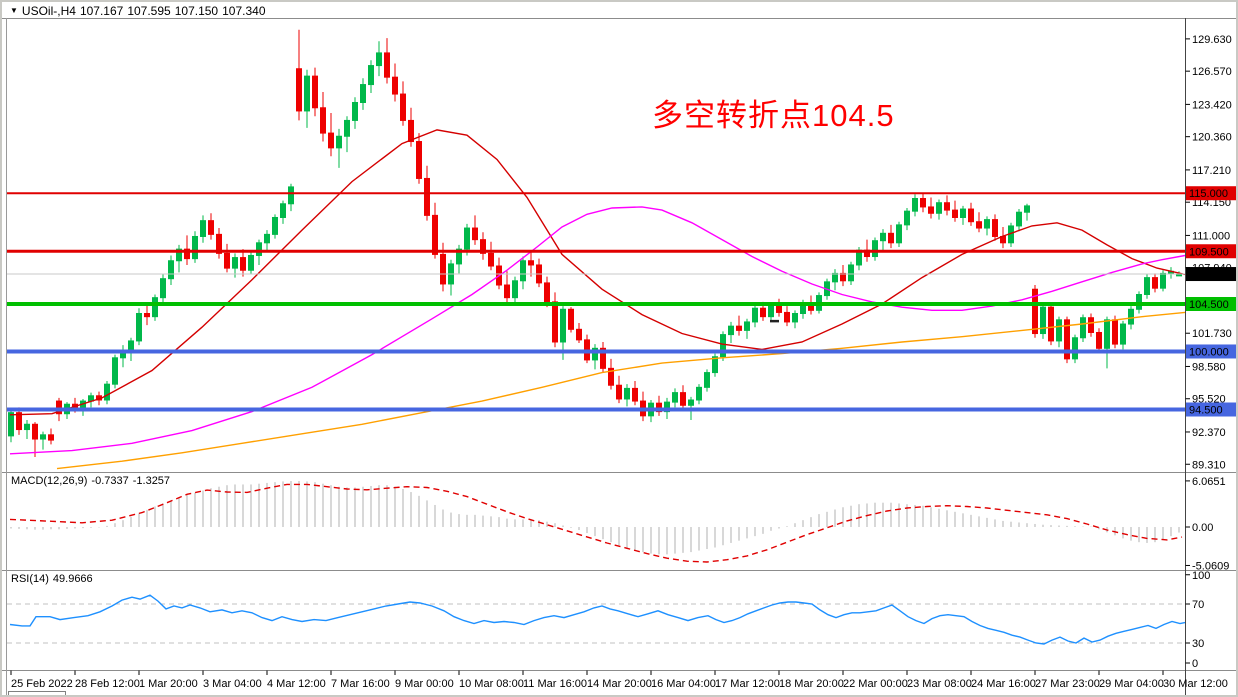  What do you see at coordinates (72, 579) in the screenshot?
I see `rsi-value: 49.9666` at bounding box center [72, 579].